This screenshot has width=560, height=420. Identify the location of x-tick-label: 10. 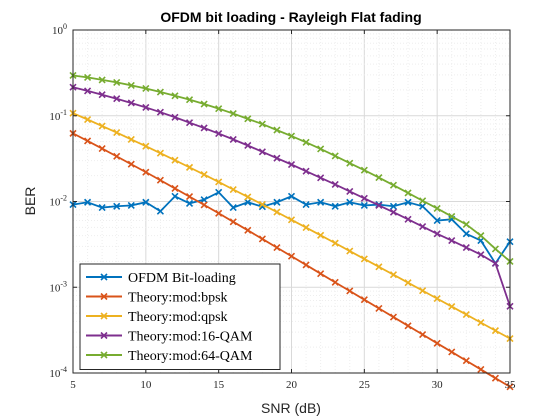
(146, 385).